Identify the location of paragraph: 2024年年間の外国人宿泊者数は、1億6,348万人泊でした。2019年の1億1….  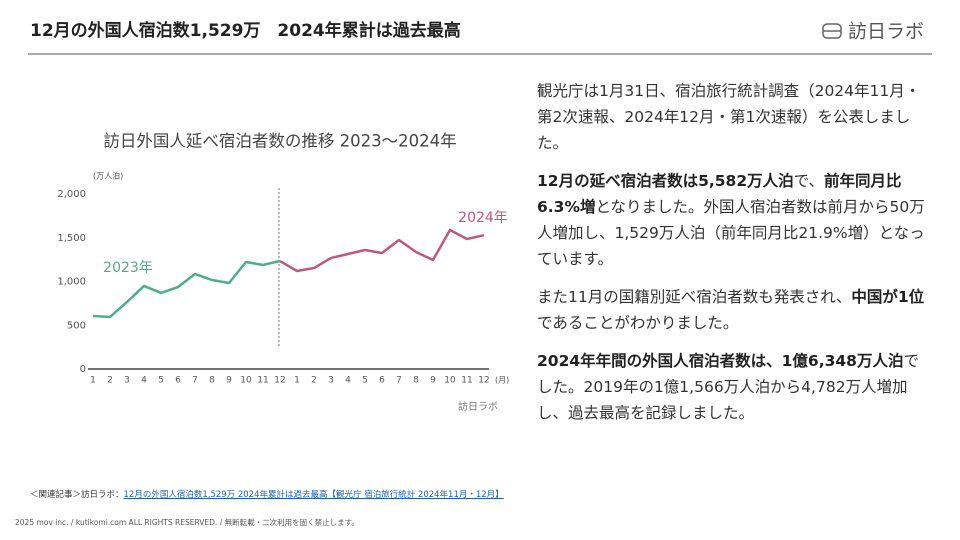
(731, 387).